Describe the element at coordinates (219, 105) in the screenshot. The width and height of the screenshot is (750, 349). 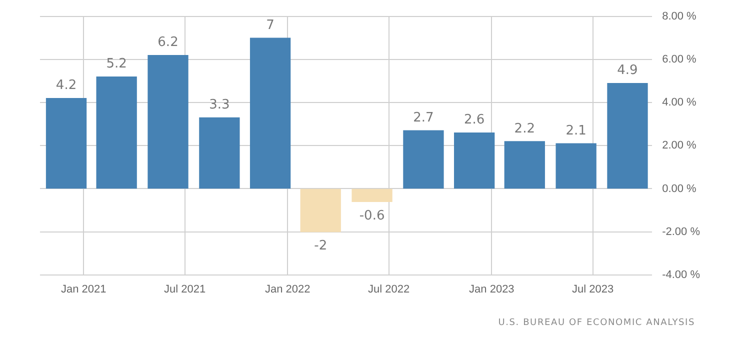
I see `data-label: 3.3` at that location.